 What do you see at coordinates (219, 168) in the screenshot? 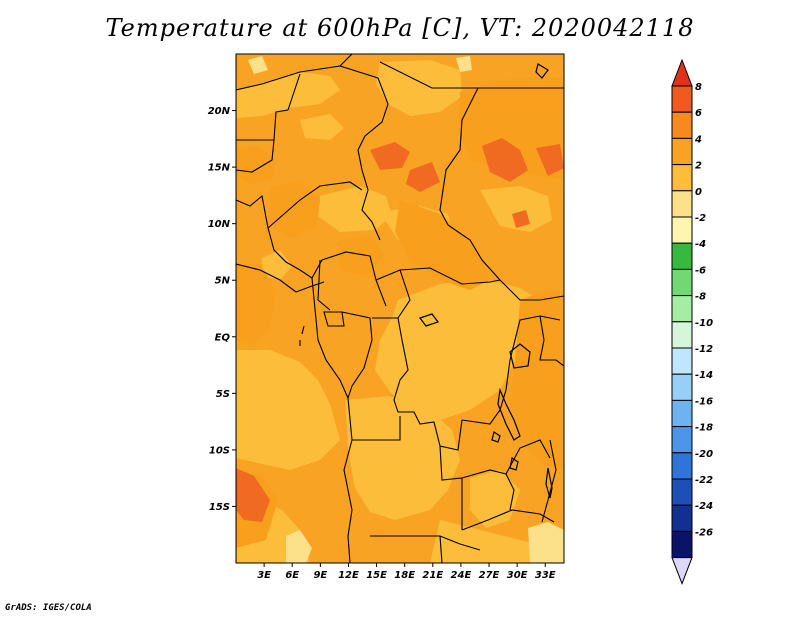
I see `lat-tick-label: 15N` at bounding box center [219, 168].